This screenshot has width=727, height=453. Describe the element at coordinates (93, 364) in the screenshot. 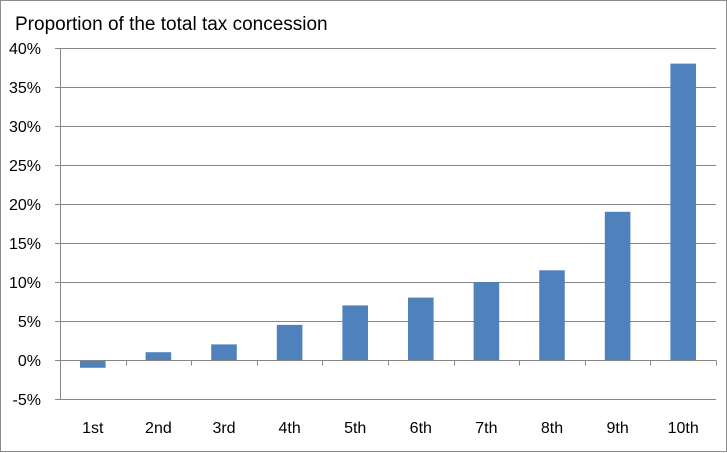

I see `bar-1st` at that location.